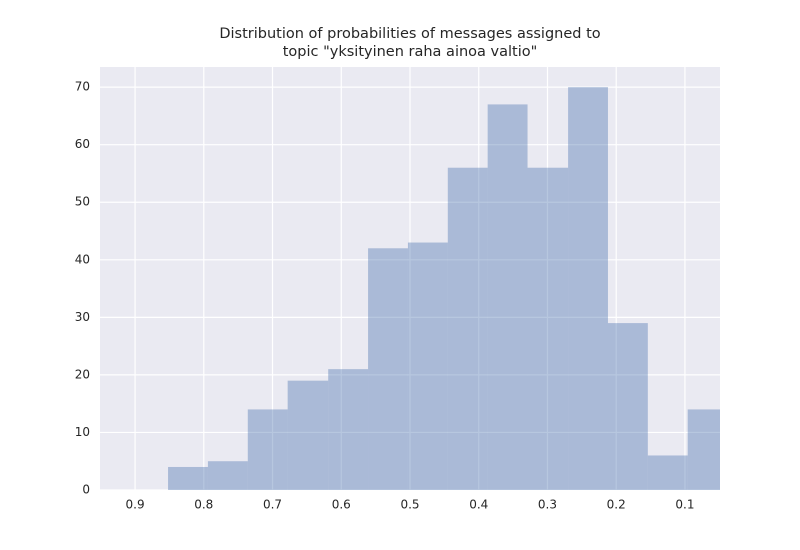 This screenshot has height=550, width=800. Describe the element at coordinates (82, 202) in the screenshot. I see `y-tick-label: 50` at that location.